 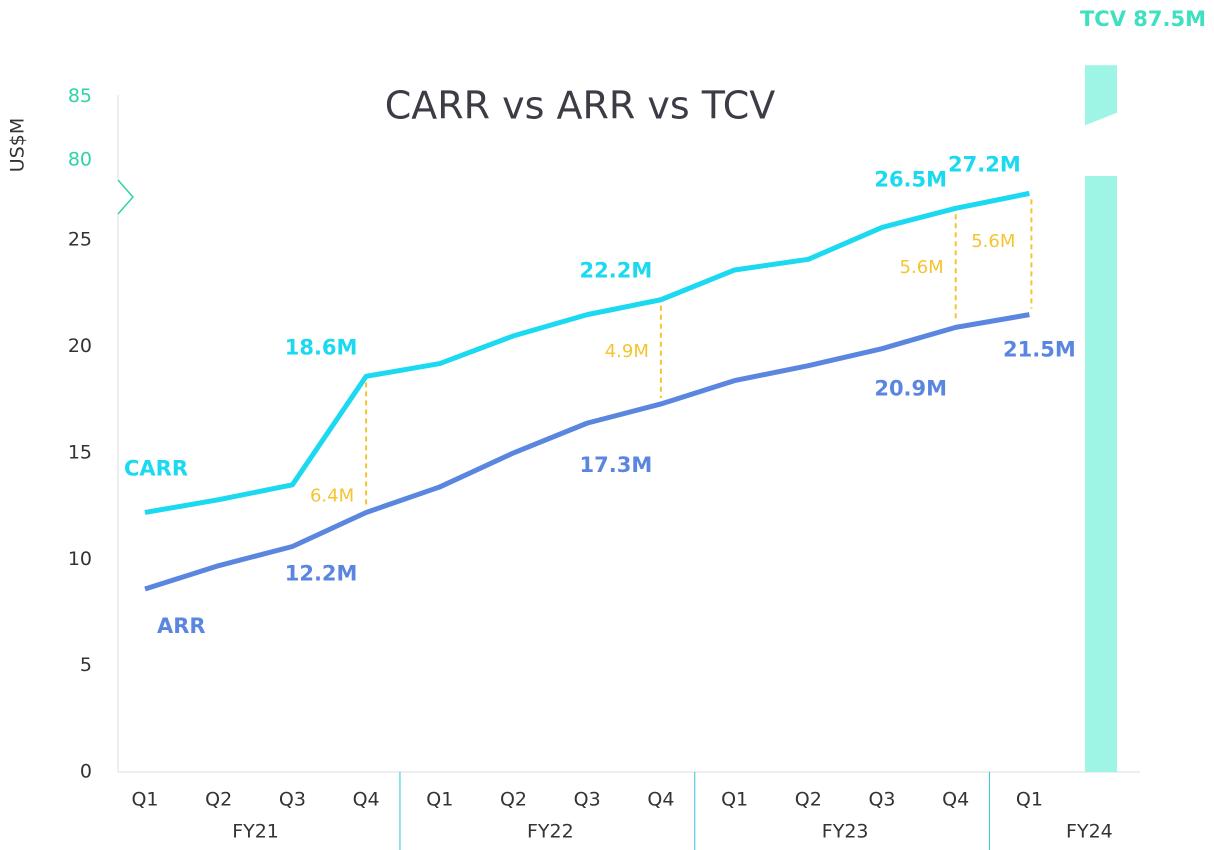 What do you see at coordinates (1039, 350) in the screenshot?
I see `value-label: 21.5M` at bounding box center [1039, 350].